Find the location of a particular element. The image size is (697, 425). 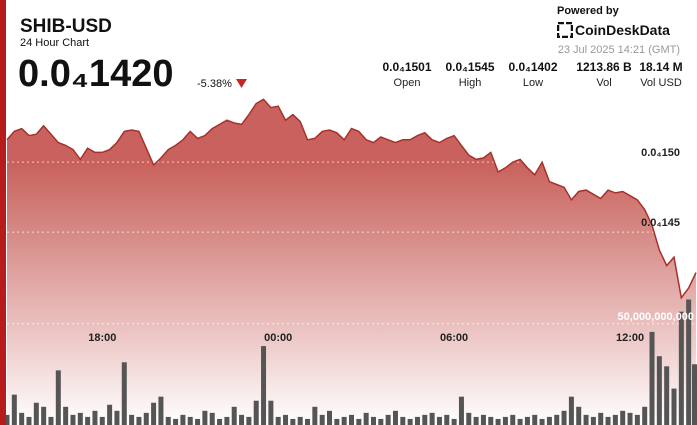

stat-label: Open is located at coordinates (407, 83).